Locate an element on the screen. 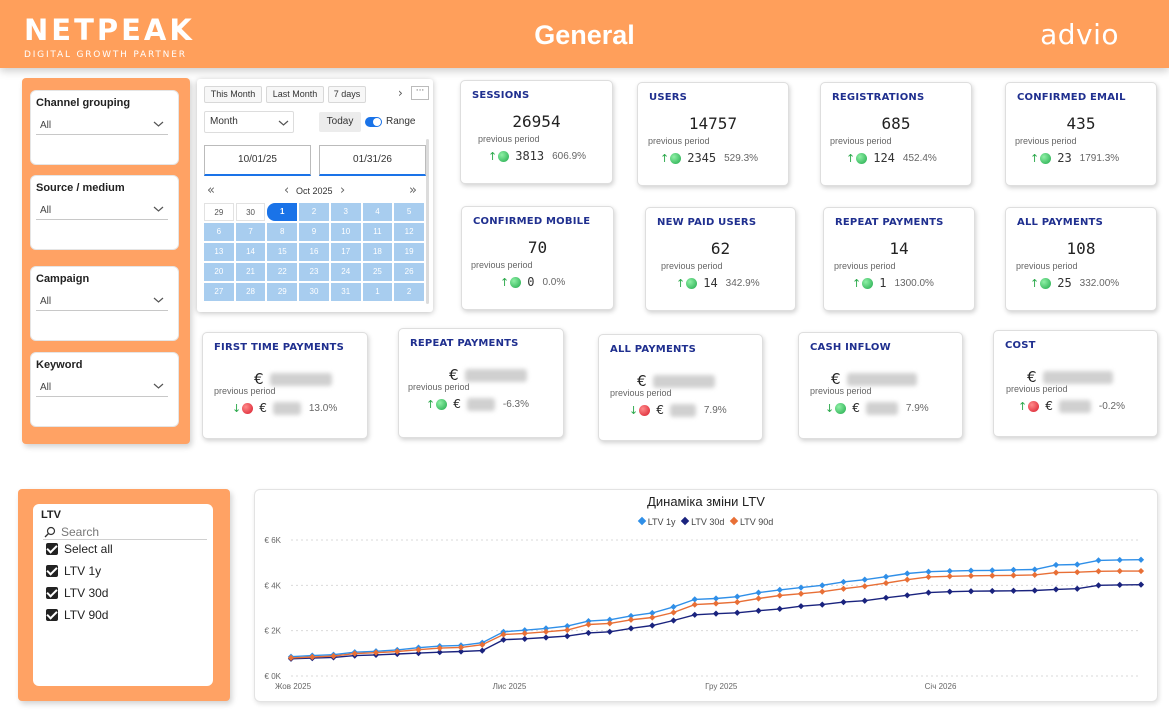 The height and width of the screenshot is (719, 1169). granularity-dropdown: Month is located at coordinates (249, 122).